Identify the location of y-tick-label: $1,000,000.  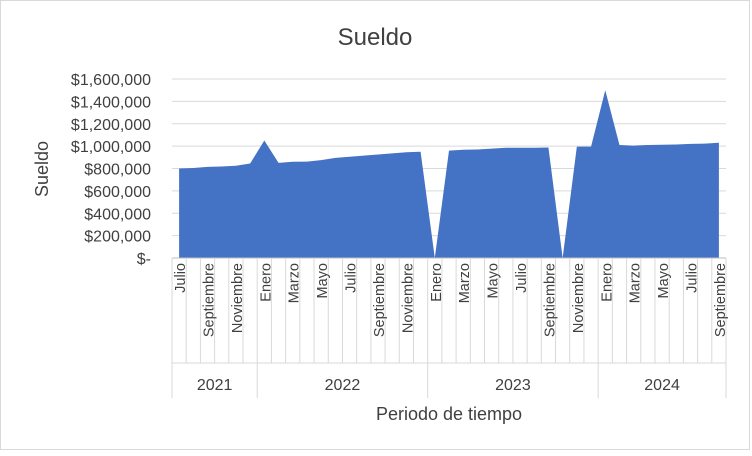
(111, 147).